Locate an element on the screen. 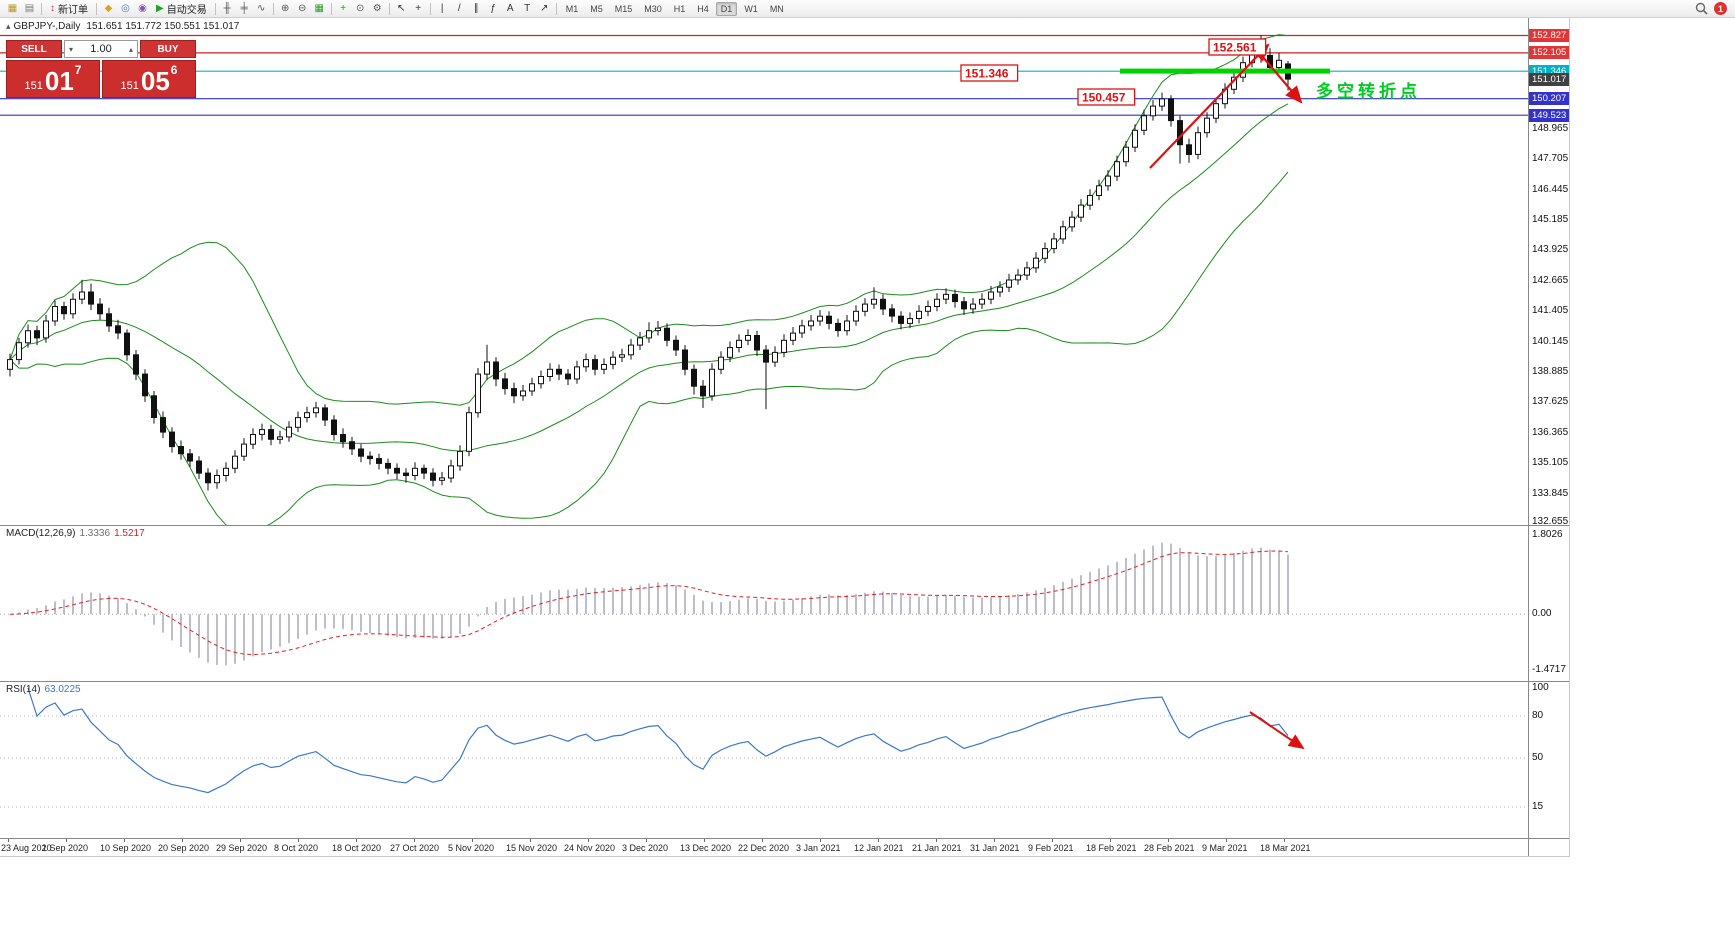 This screenshot has width=1735, height=940. vertical-line-tool-icon: | is located at coordinates (442, 8).